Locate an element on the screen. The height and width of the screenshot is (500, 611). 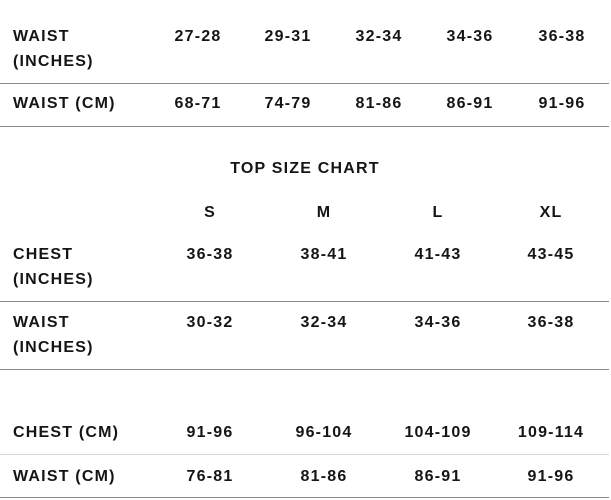
cell: 30-32 is located at coordinates (210, 322).